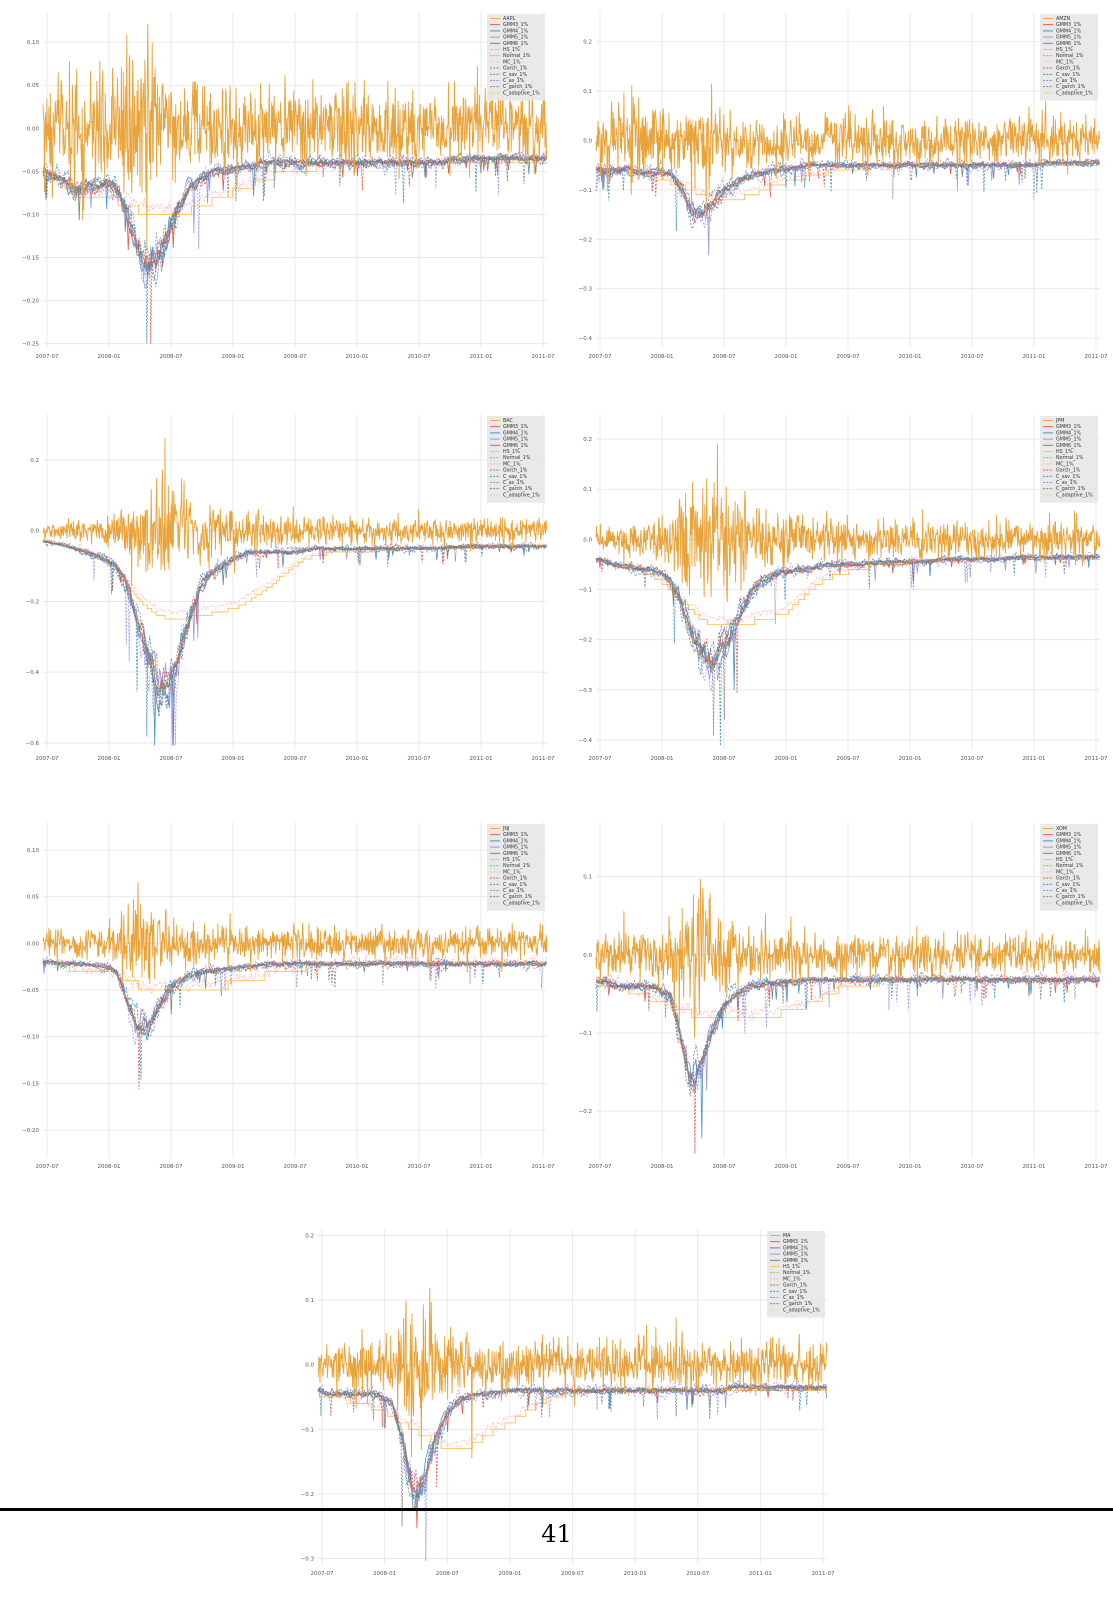  What do you see at coordinates (1034, 357) in the screenshot?
I see `x-tick-label: 2011-01` at bounding box center [1034, 357].